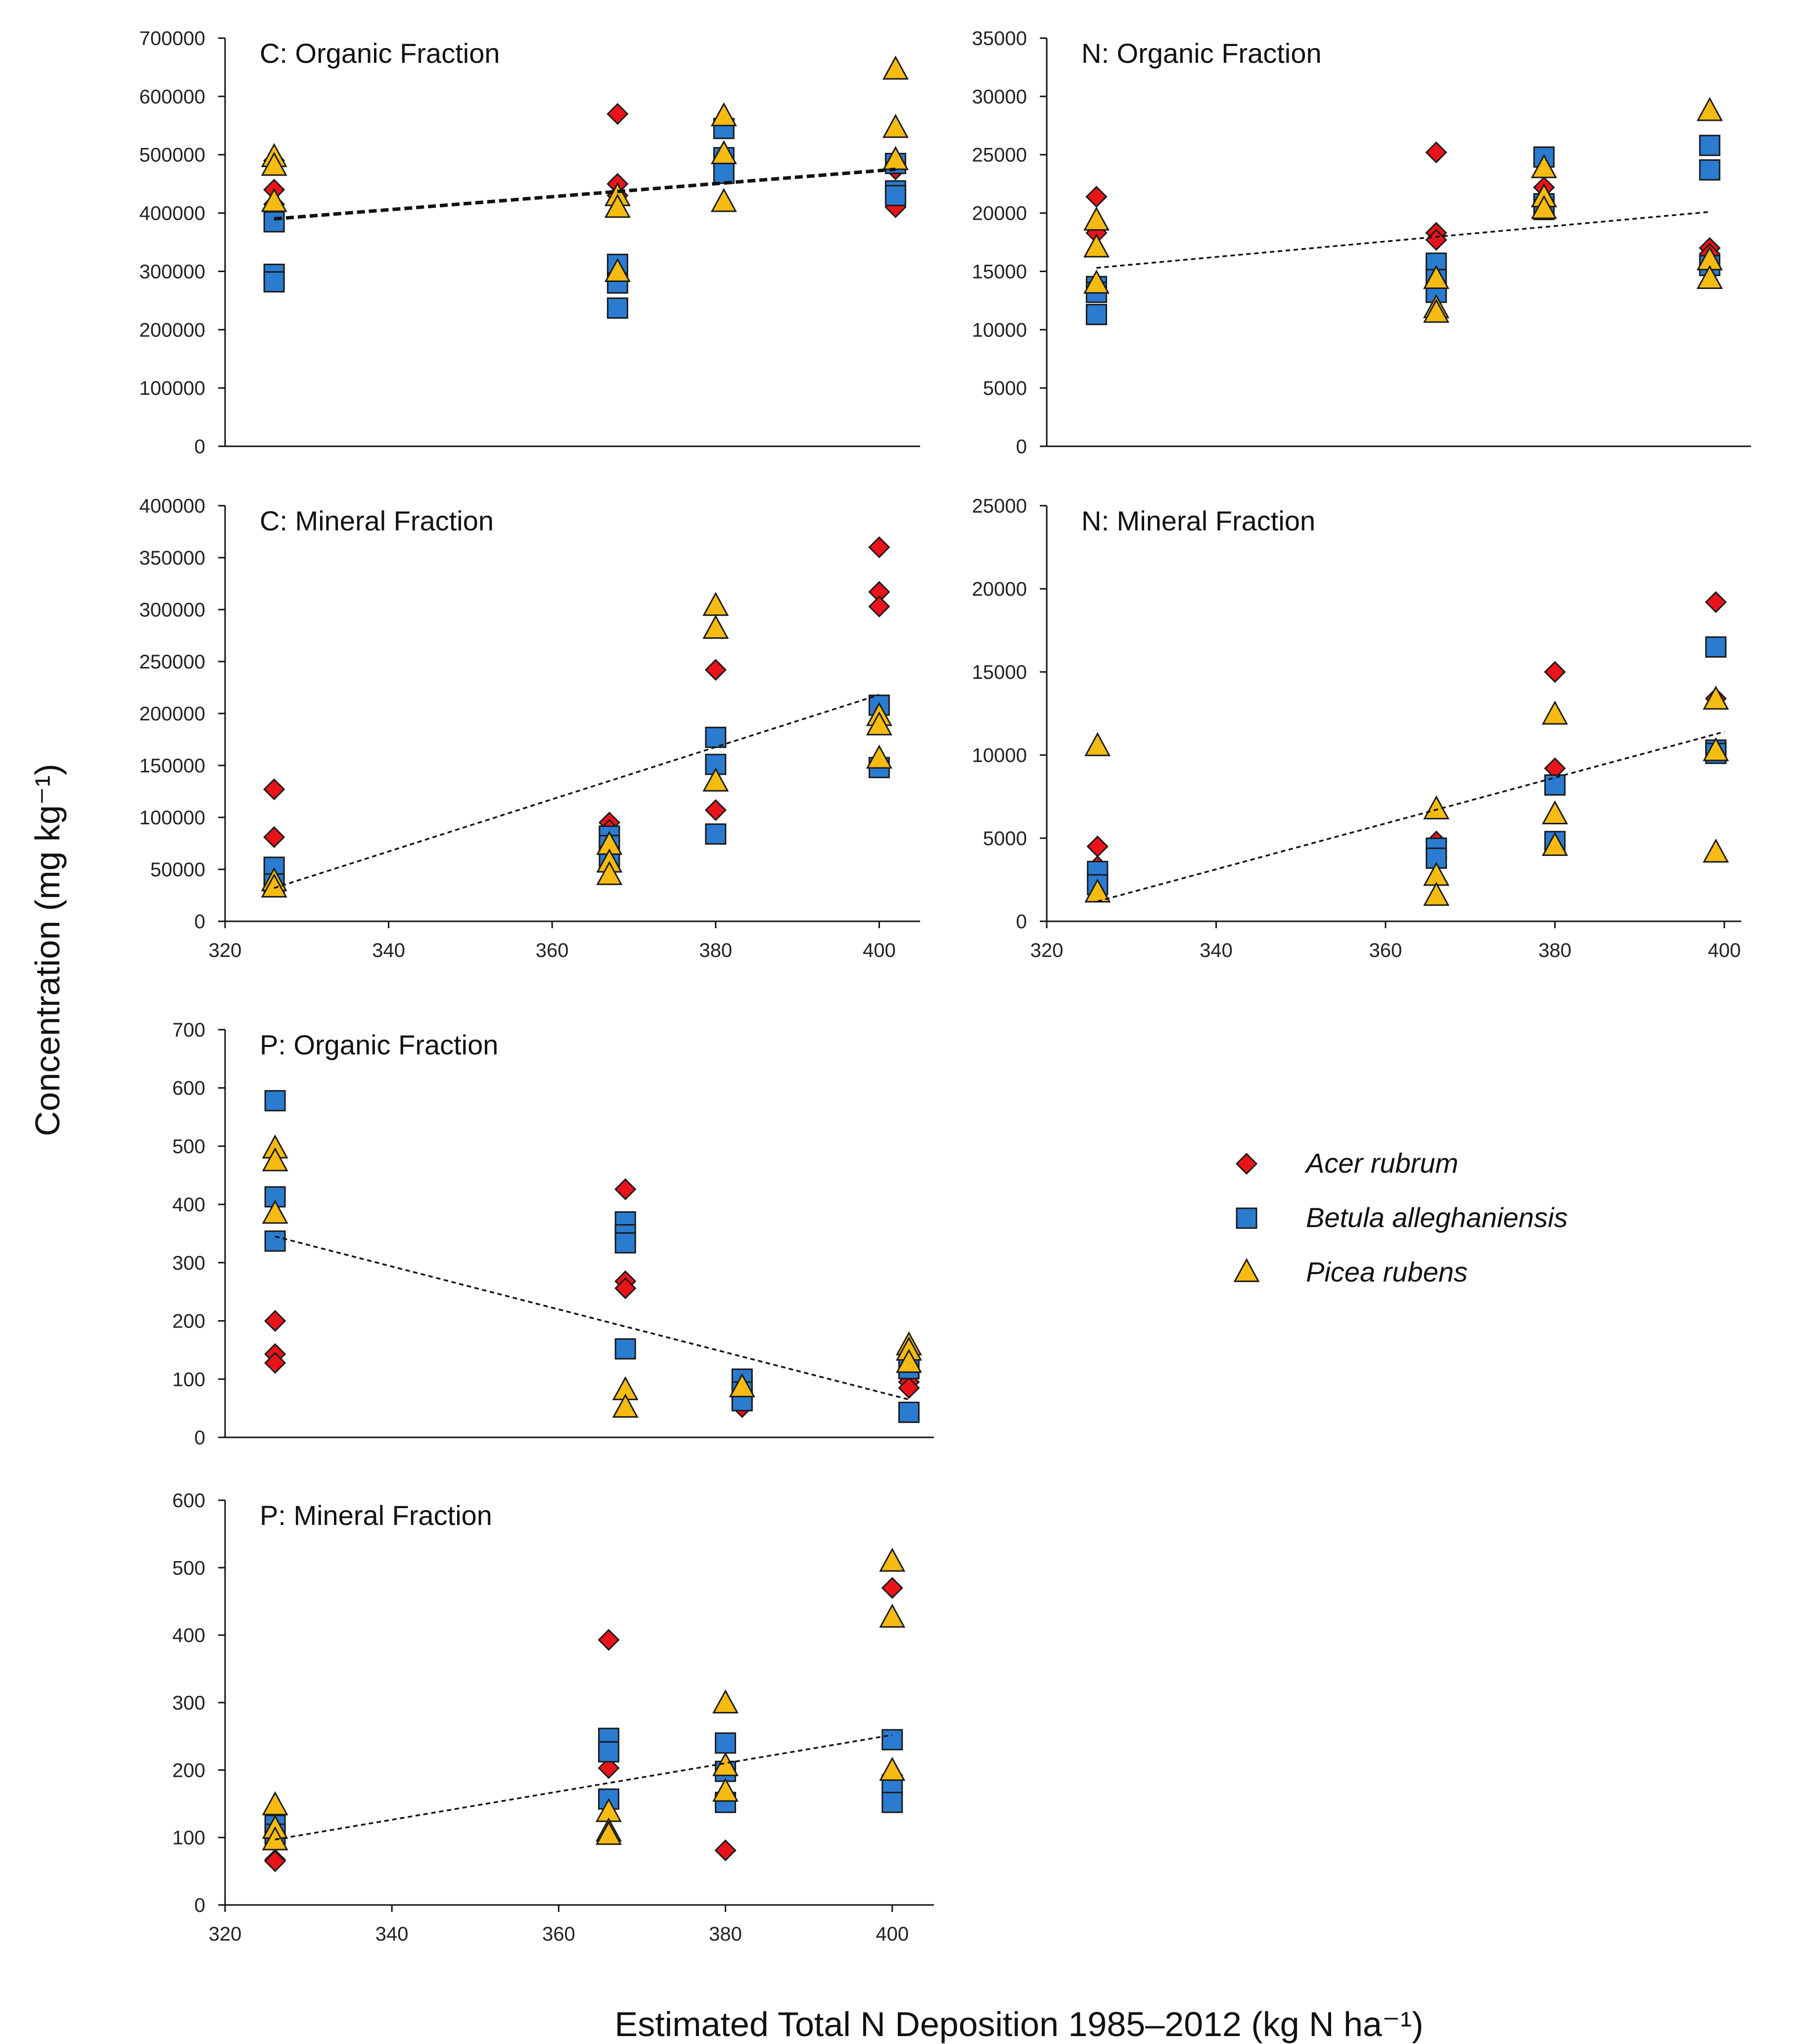 Image resolution: width=1812 pixels, height=2044 pixels. What do you see at coordinates (1047, 950) in the screenshot?
I see `x-tick-label: 320` at bounding box center [1047, 950].